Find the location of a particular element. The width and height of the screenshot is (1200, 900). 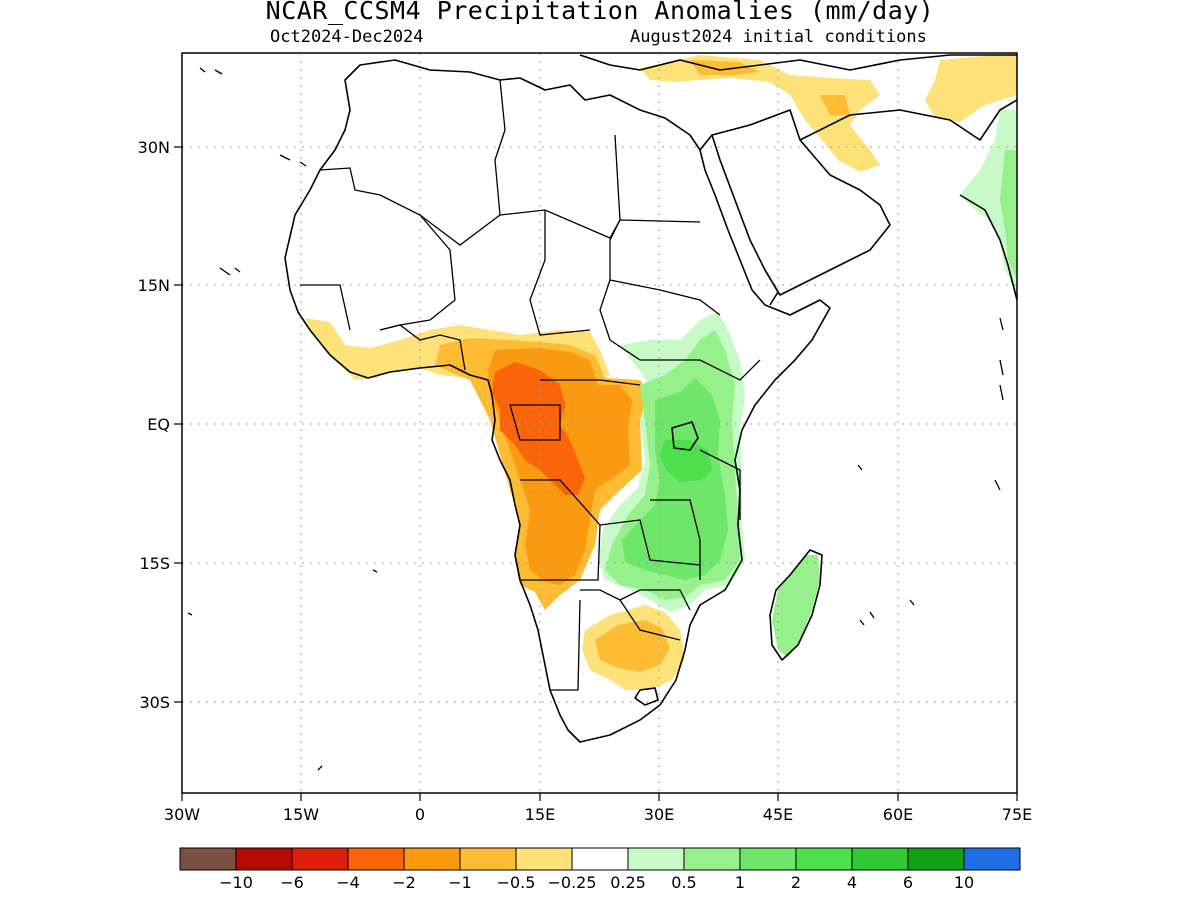

madagascar-coast is located at coordinates (796, 605).